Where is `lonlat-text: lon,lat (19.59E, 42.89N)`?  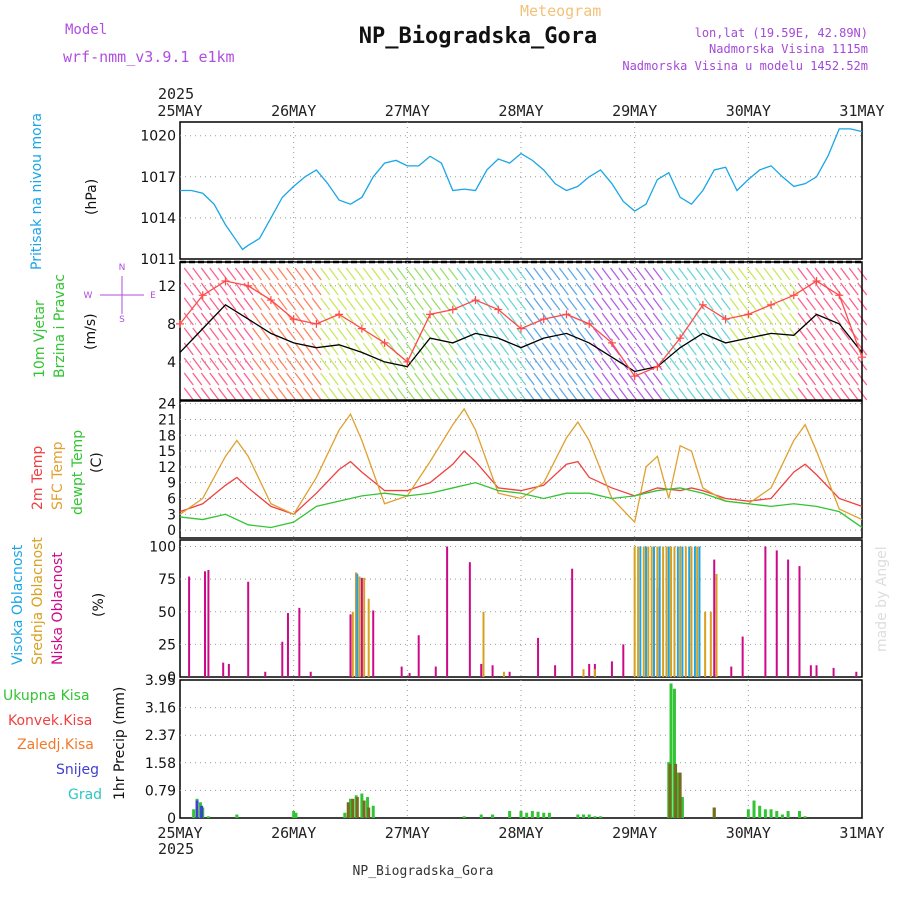 lonlat-text: lon,lat (19.59E, 42.89N) is located at coordinates (781, 33).